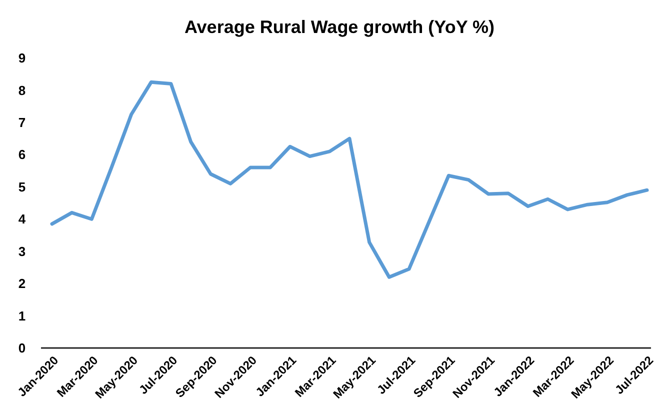  What do you see at coordinates (22, 58) in the screenshot?
I see `y-tick-label: 9` at bounding box center [22, 58].